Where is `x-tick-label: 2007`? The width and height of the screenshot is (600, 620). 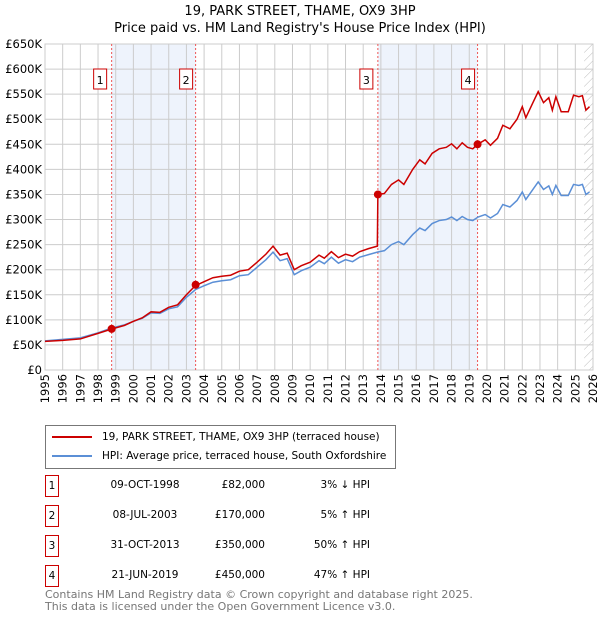 x-tick-label: 2007 is located at coordinates (257, 388).